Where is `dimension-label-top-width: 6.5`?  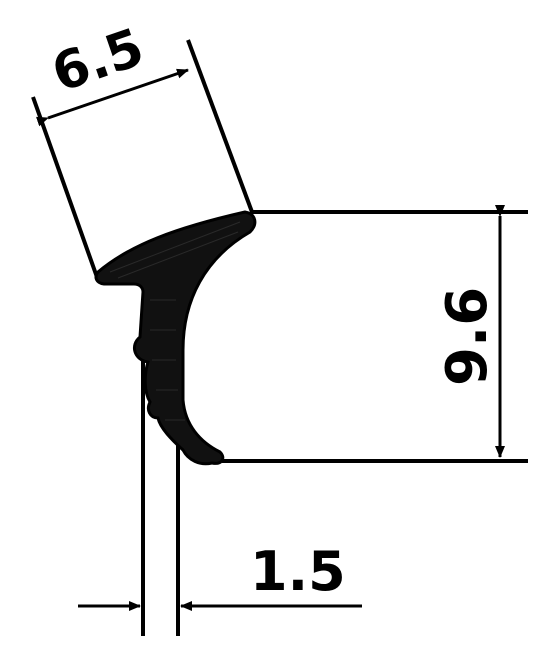 dimension-label-top-width: 6.5 is located at coordinates (98, 61).